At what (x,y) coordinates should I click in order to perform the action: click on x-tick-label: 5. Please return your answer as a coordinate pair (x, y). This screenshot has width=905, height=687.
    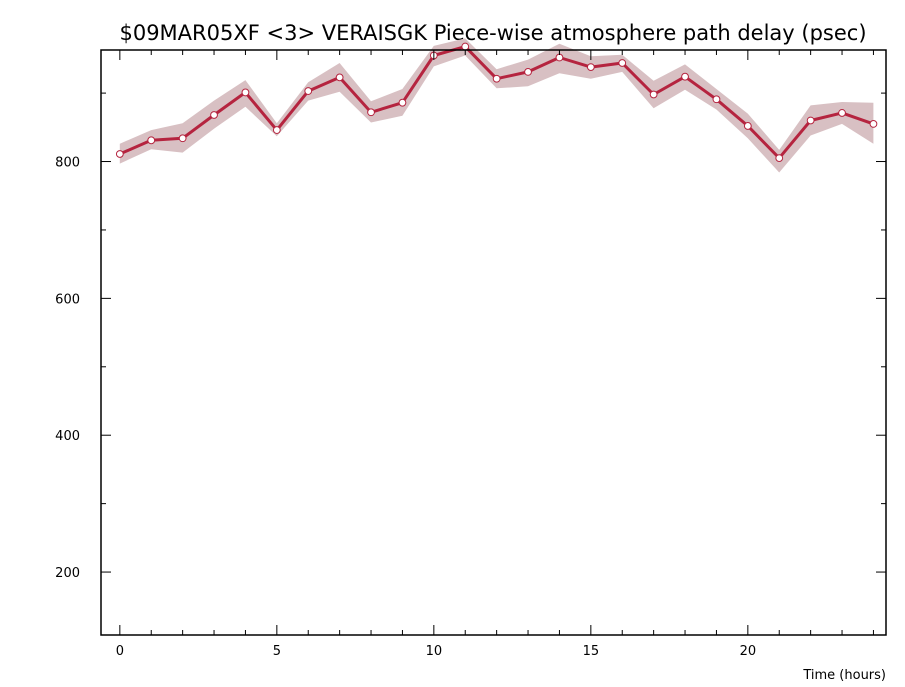
    Looking at the image, I should click on (277, 651).